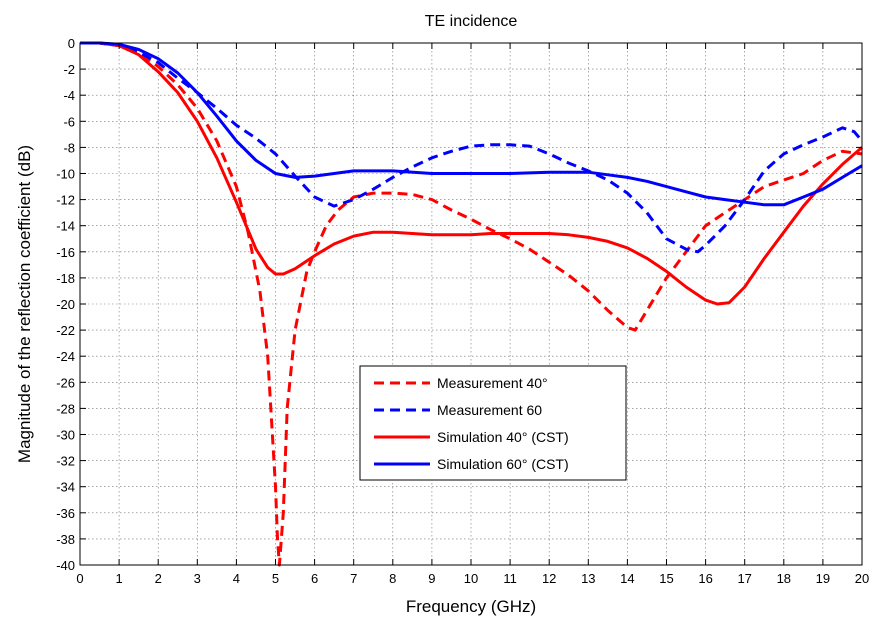 The width and height of the screenshot is (874, 623). I want to click on y-tick-label: -32, so click(65, 461).